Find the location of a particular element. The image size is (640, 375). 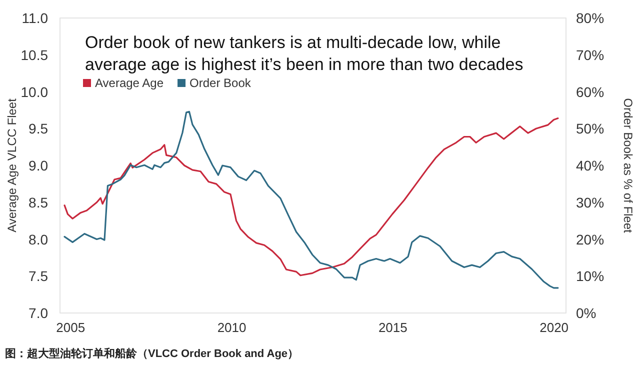

y-tick-label: 8.5 is located at coordinates (38, 202).